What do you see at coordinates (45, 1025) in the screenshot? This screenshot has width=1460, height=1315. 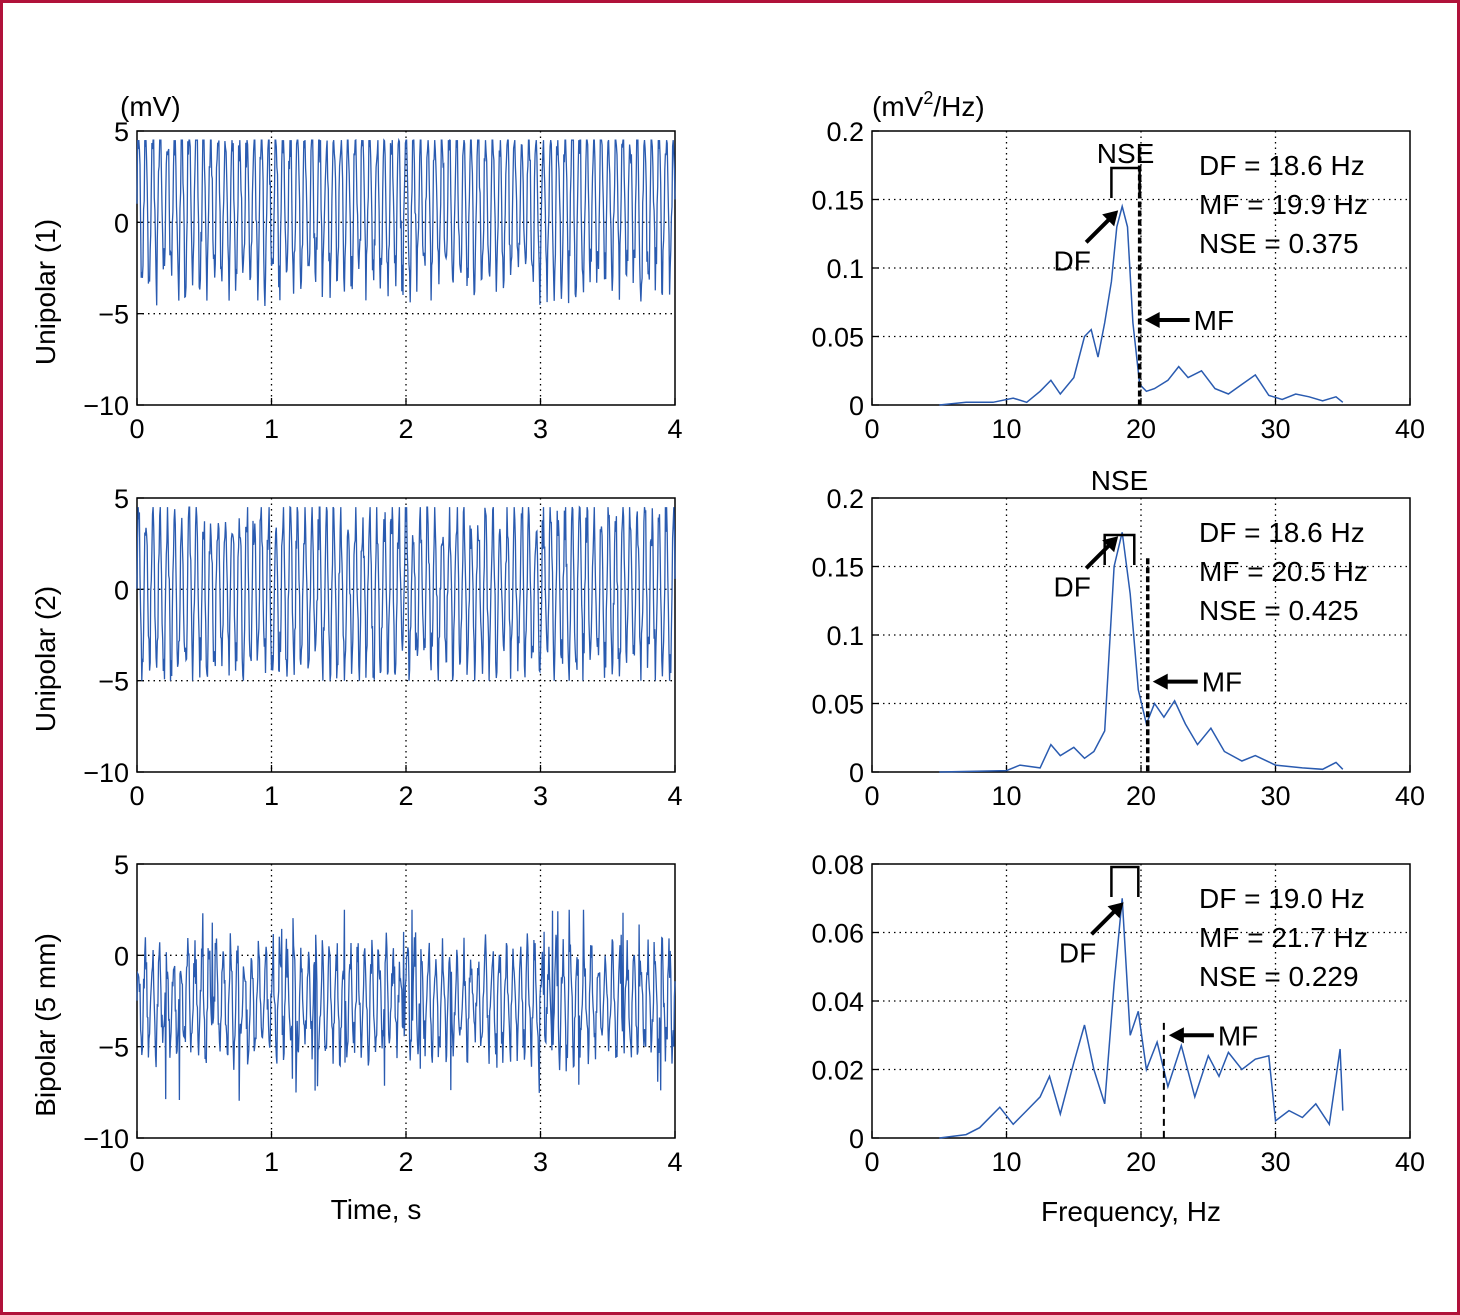 I see `time-panel-ylabel: Bipolar (5 mm)` at bounding box center [45, 1025].